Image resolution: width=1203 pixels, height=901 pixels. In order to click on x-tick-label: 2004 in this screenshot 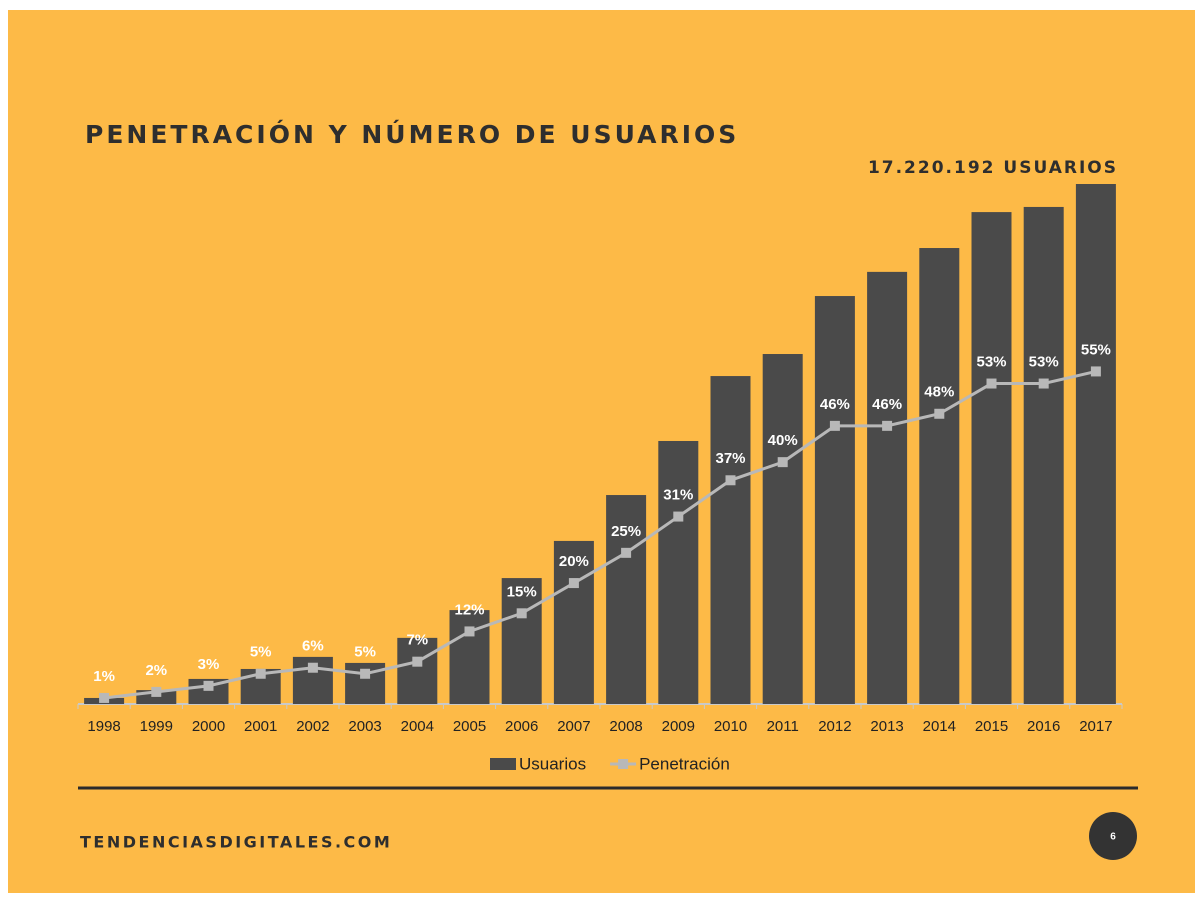, I will do `click(417, 726)`.